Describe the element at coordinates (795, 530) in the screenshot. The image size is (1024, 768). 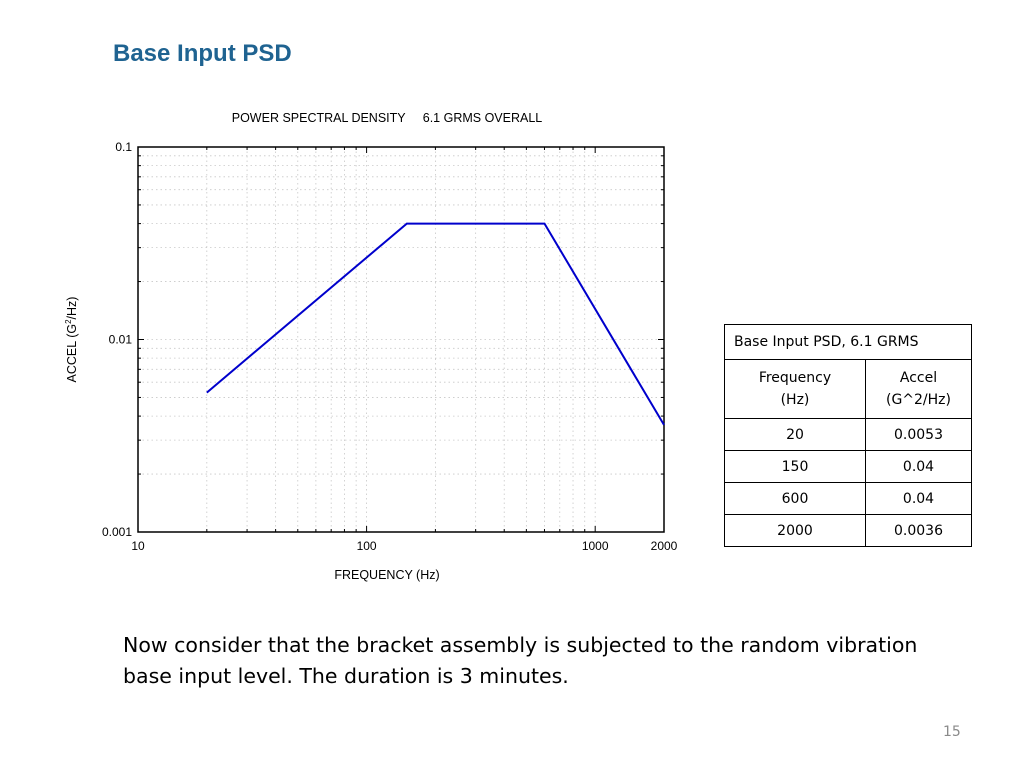
I see `table-cell-frequency: 2000` at that location.